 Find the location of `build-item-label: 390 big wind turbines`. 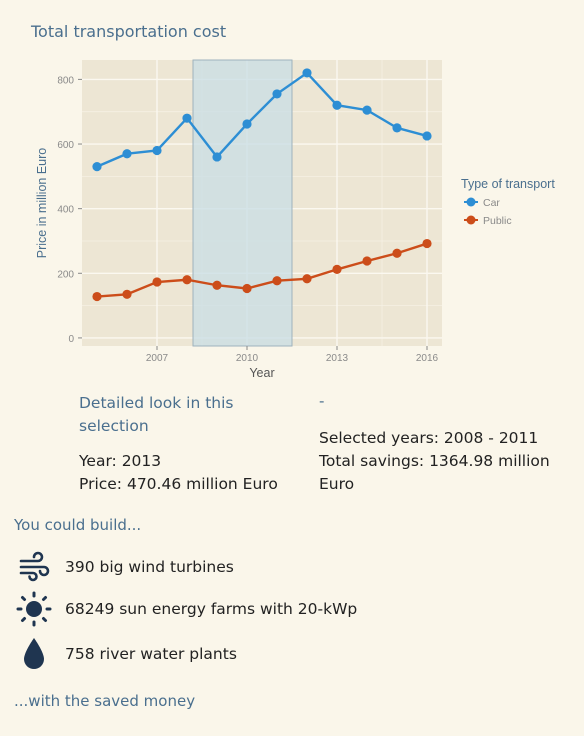

build-item-label: 390 big wind turbines is located at coordinates (149, 567).